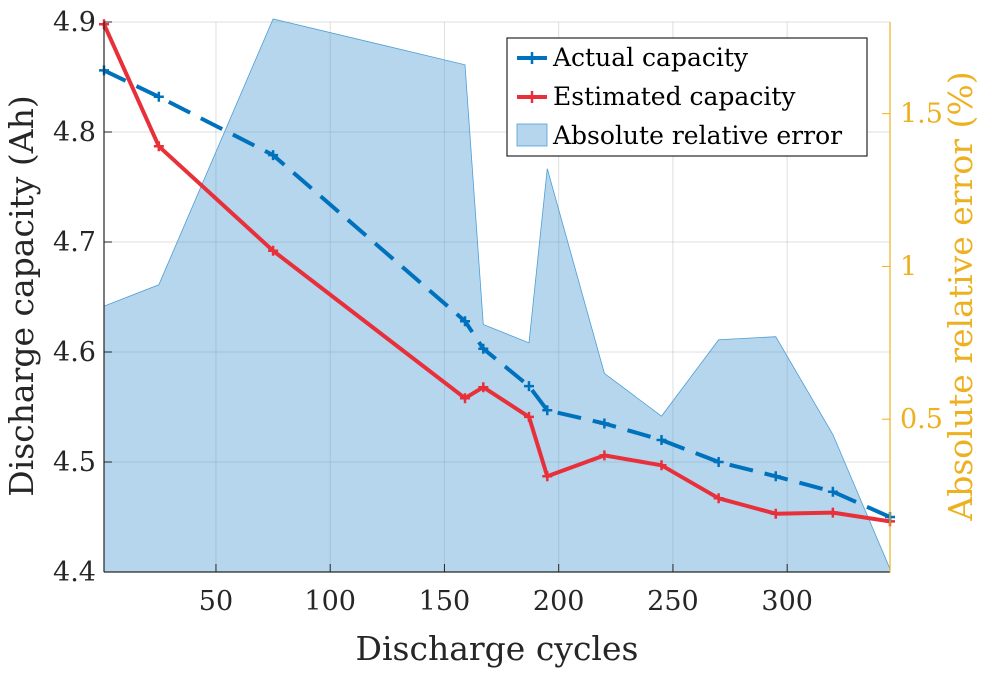 The width and height of the screenshot is (997, 674). What do you see at coordinates (330, 601) in the screenshot?
I see `x-tick-label-1: 100` at bounding box center [330, 601].